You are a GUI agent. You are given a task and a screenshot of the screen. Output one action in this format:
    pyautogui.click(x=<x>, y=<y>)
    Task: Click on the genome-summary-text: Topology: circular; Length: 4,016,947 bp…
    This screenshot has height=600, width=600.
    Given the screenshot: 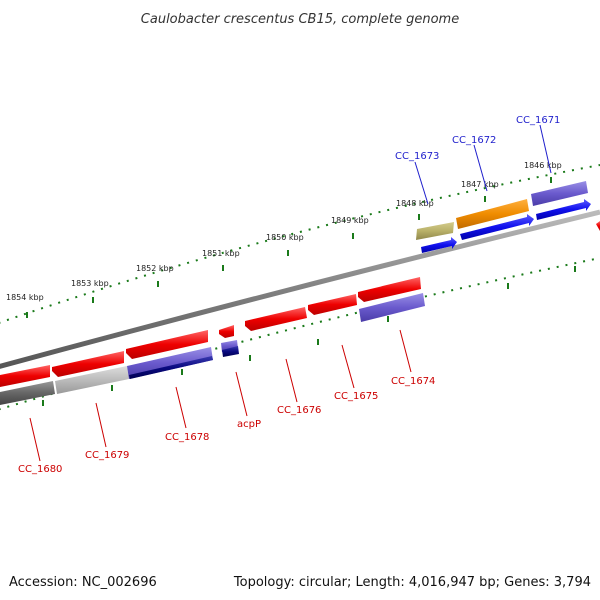 What is the action you would take?
    pyautogui.click(x=412, y=582)
    